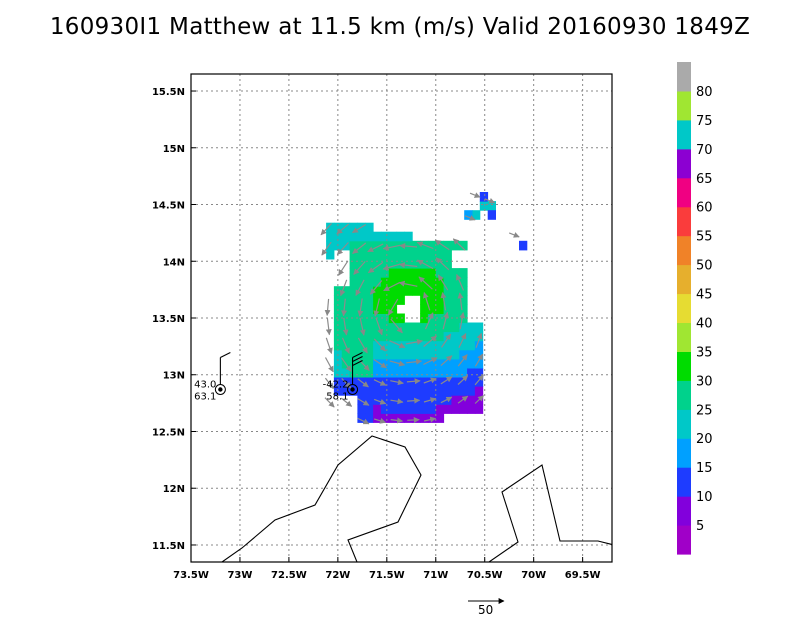 This screenshot has height=618, width=800. What do you see at coordinates (336, 384) in the screenshot?
I see `station-value-top: -42.2` at bounding box center [336, 384].